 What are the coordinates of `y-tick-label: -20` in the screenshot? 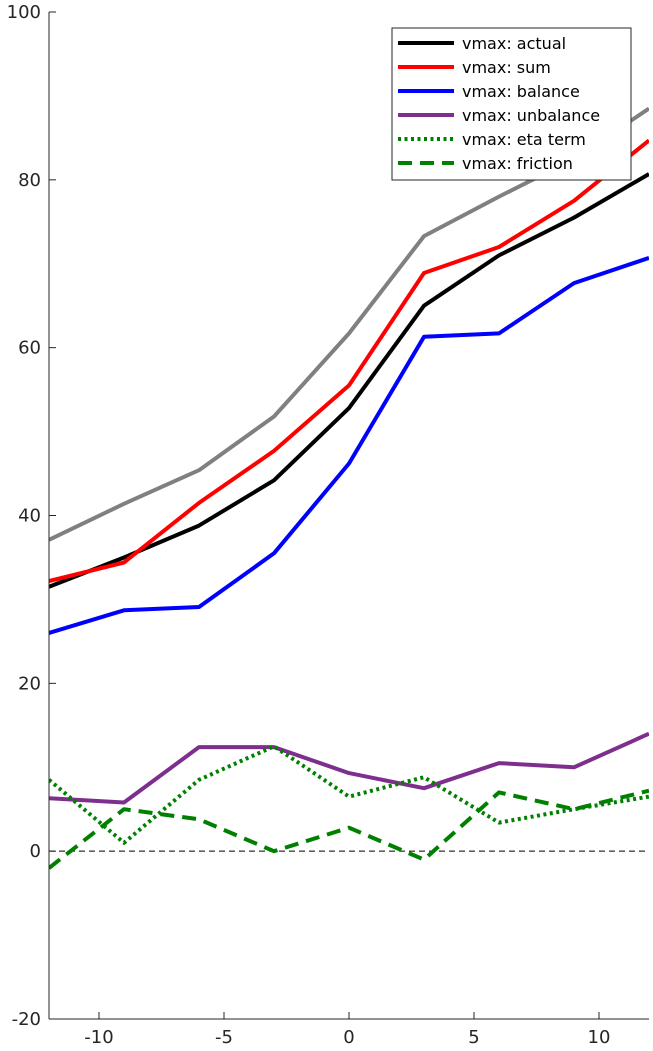 It's located at (26, 1019).